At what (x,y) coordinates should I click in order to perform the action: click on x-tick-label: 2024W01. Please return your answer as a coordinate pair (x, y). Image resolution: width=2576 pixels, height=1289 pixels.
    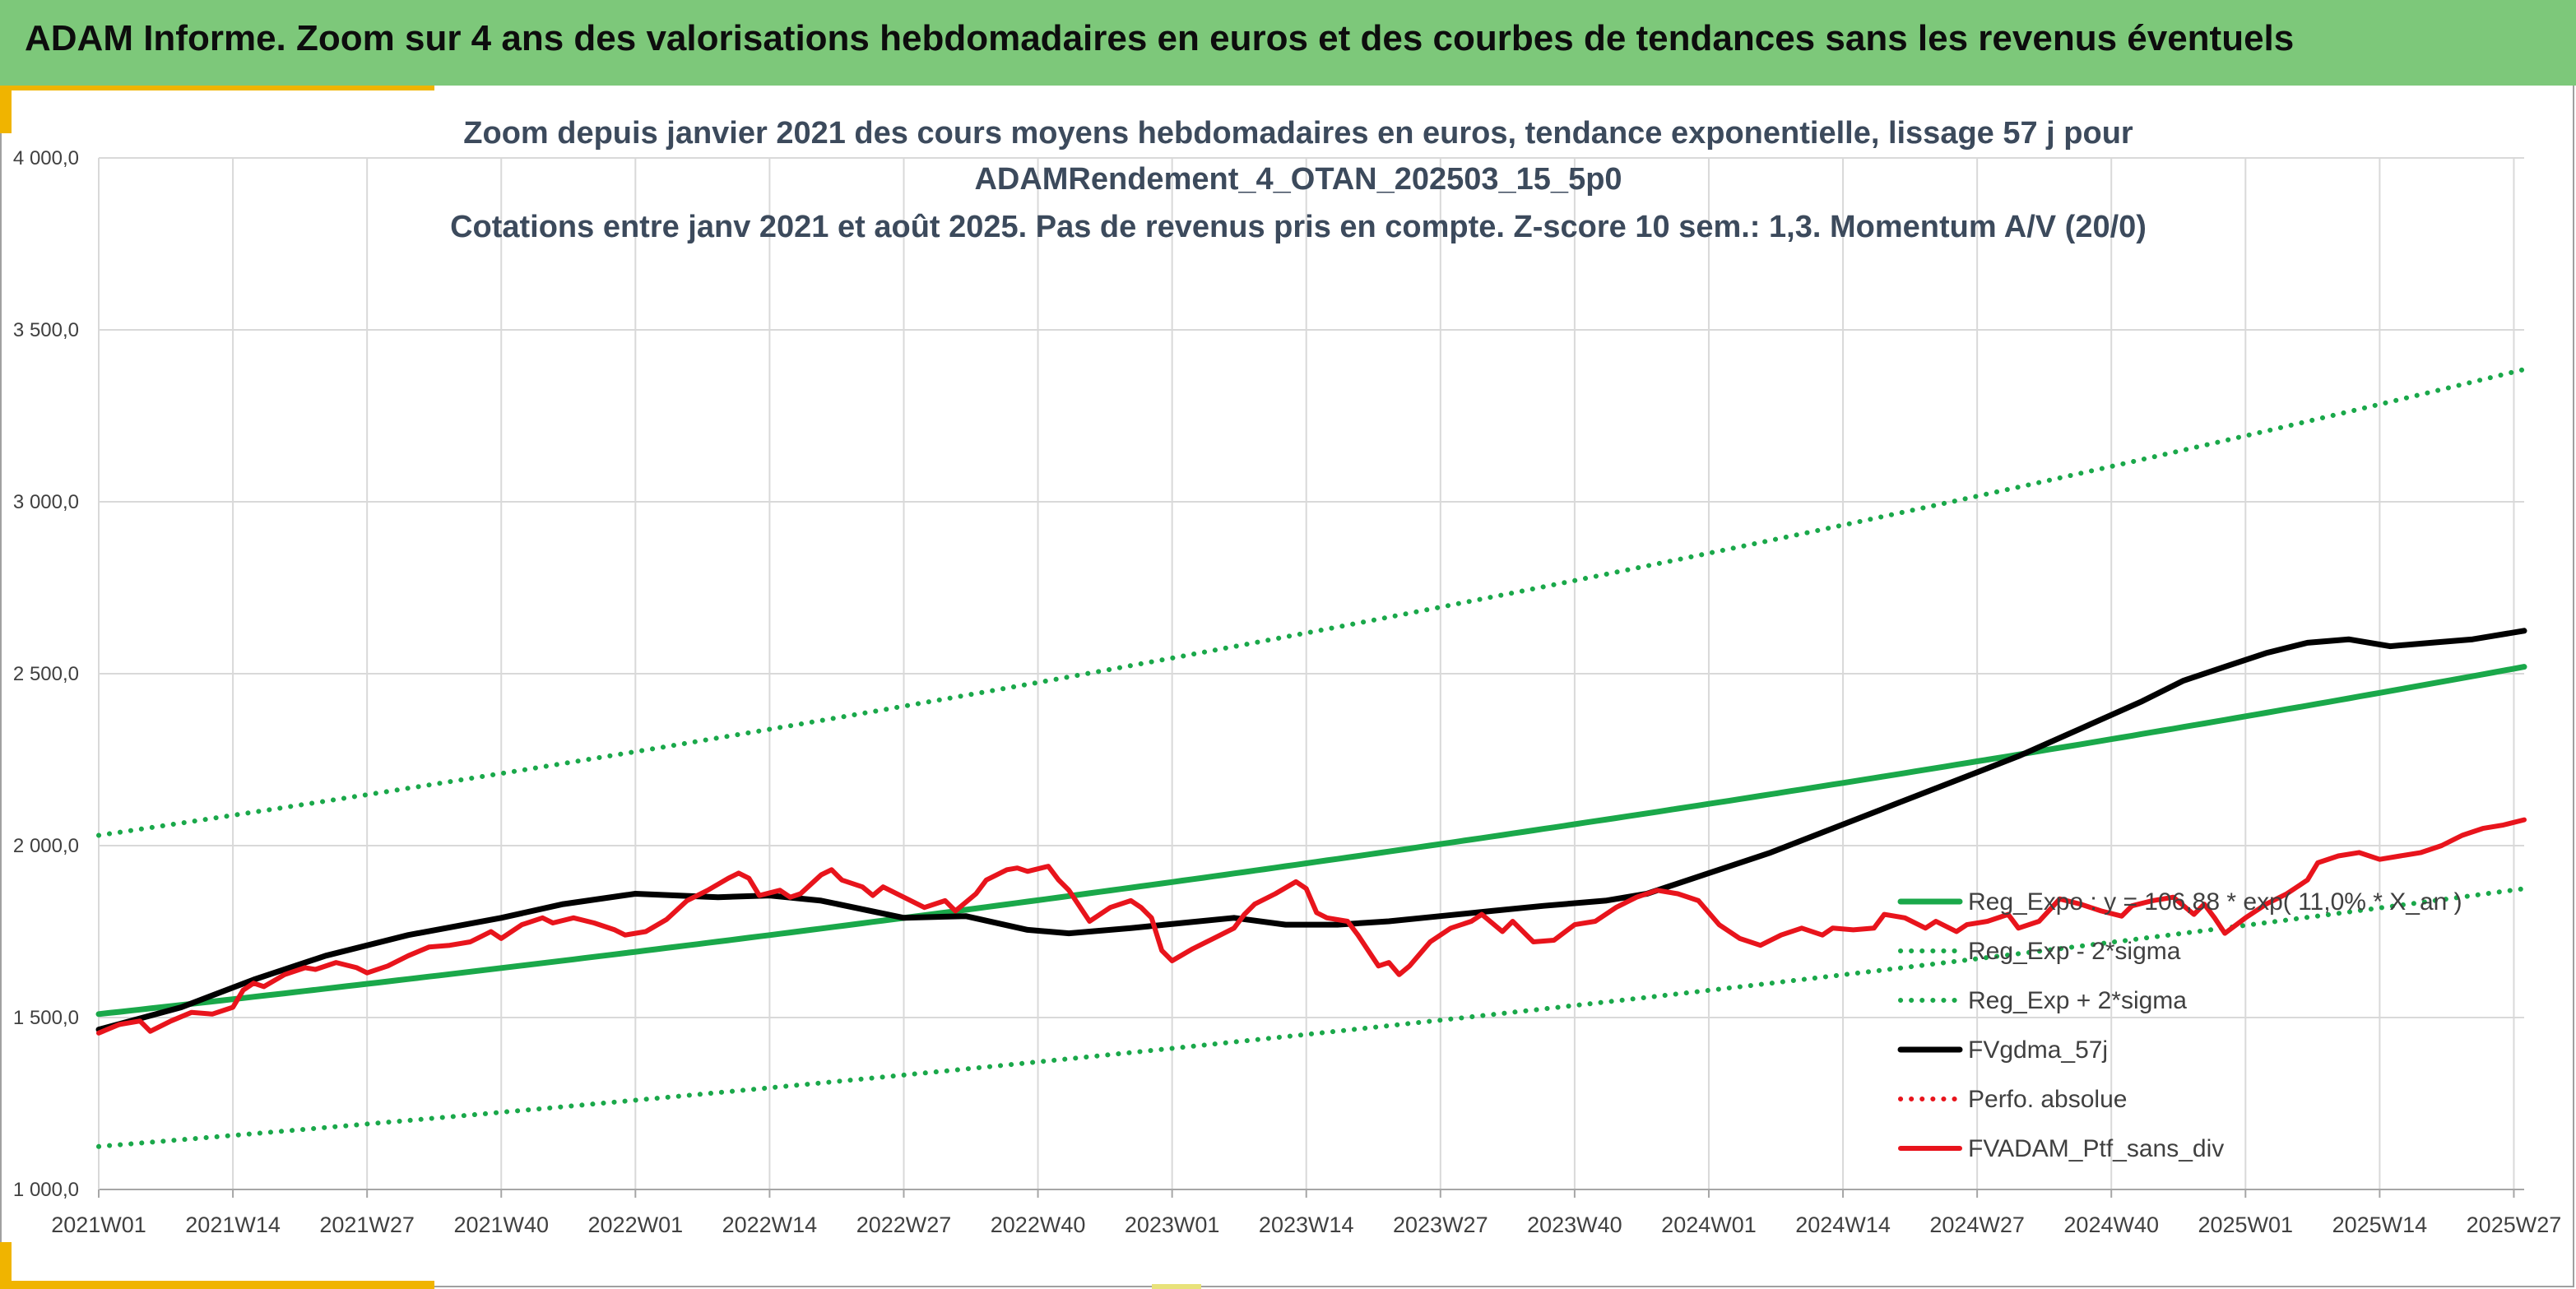
    Looking at the image, I should click on (1709, 1224).